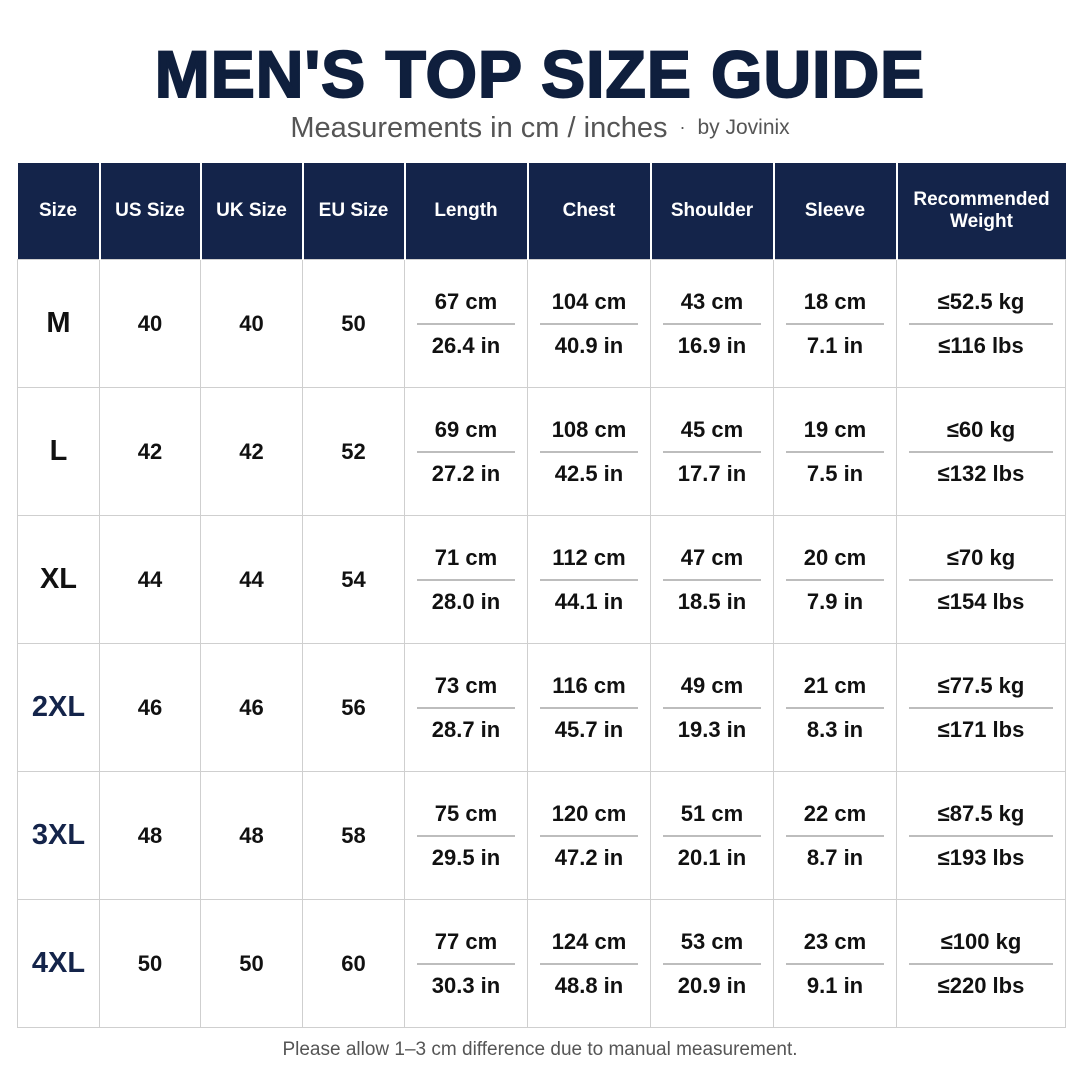 Image resolution: width=1080 pixels, height=1080 pixels. I want to click on imperial-value: 45.7 in, so click(589, 729).